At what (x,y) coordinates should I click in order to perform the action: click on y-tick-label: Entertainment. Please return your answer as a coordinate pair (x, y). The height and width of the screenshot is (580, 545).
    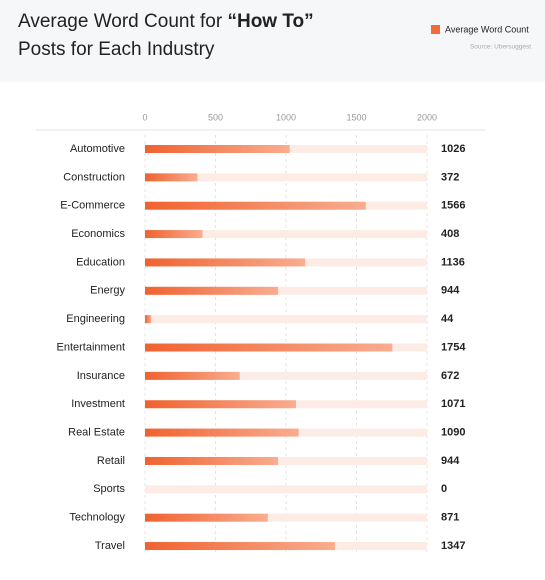
    Looking at the image, I should click on (91, 347).